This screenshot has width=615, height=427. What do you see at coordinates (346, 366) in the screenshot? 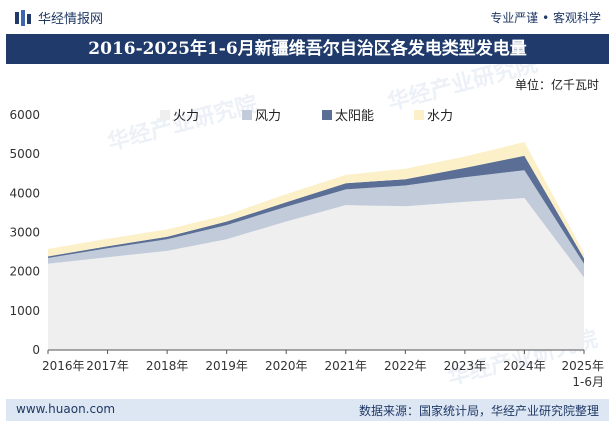
I see `x-tick-label: 2021年` at bounding box center [346, 366].